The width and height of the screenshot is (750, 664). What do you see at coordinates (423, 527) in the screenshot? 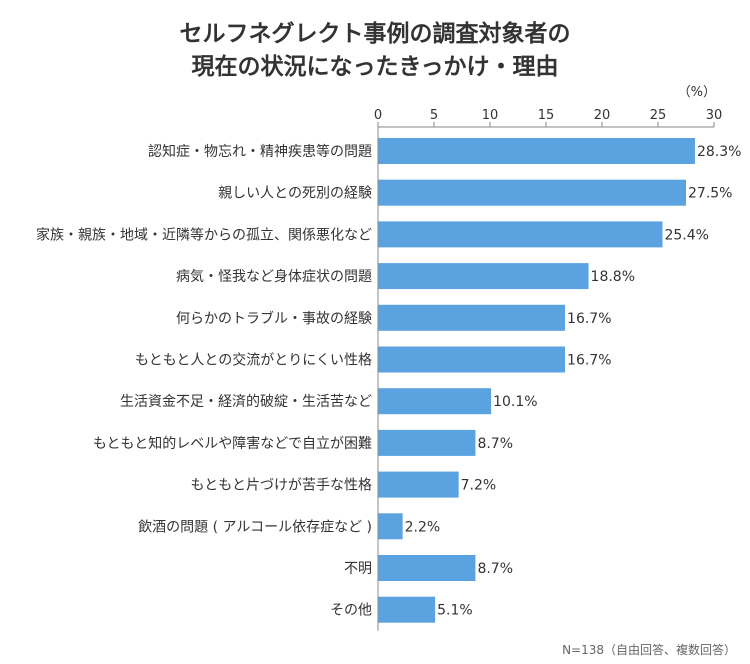
I see `value-label: 2.2%` at bounding box center [423, 527].